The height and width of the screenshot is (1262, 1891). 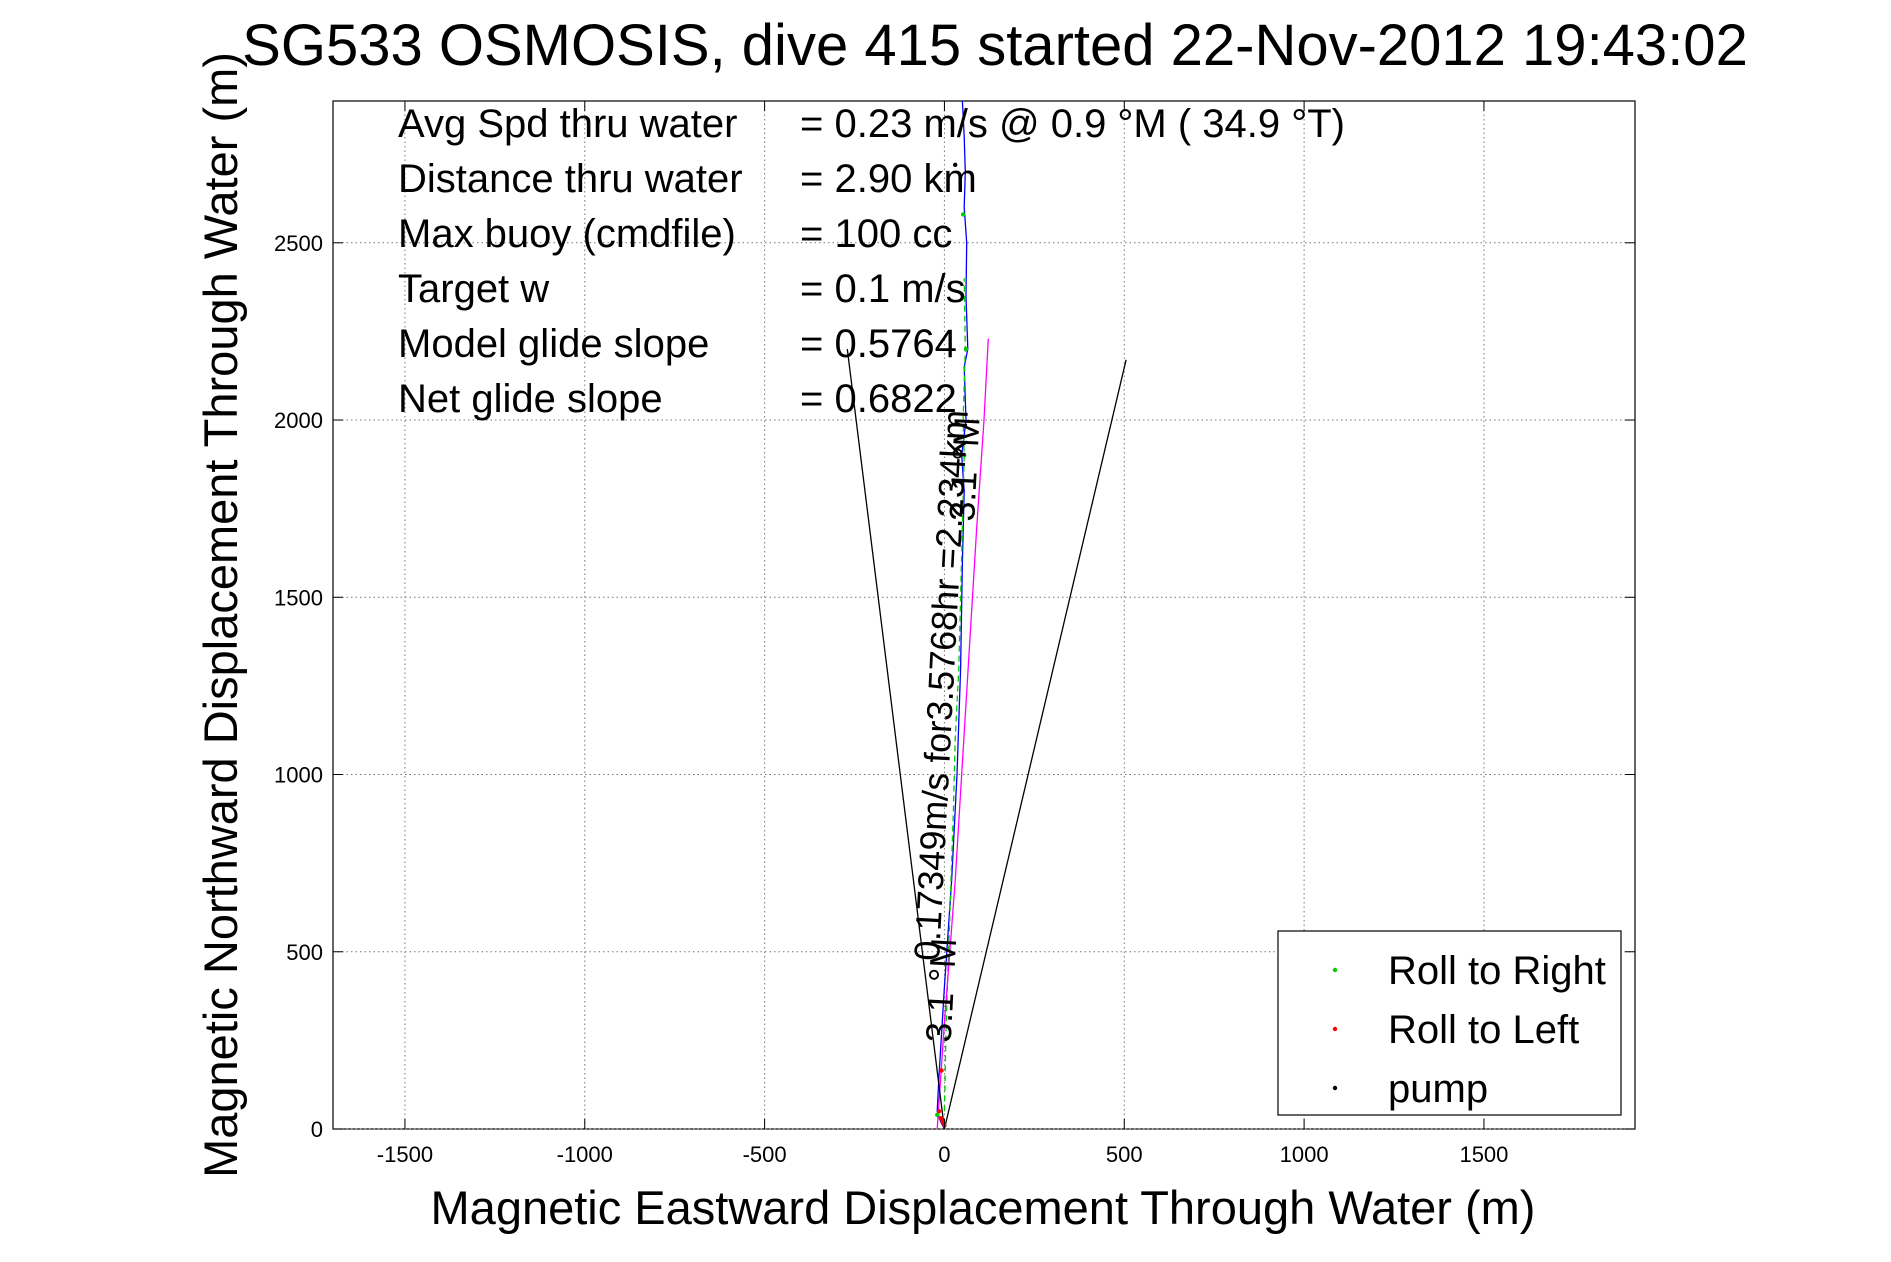 I want to click on stat-label: Net glide slope, so click(x=530, y=399).